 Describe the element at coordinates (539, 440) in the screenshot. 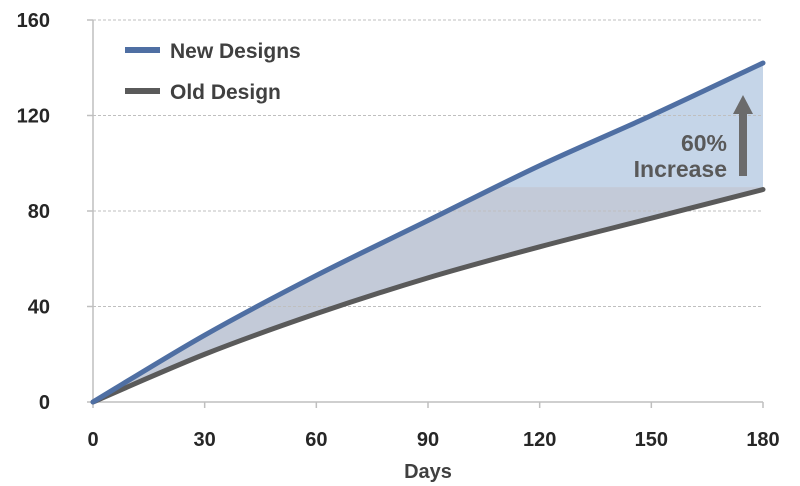

I see `x-tick-label-120: 120` at that location.